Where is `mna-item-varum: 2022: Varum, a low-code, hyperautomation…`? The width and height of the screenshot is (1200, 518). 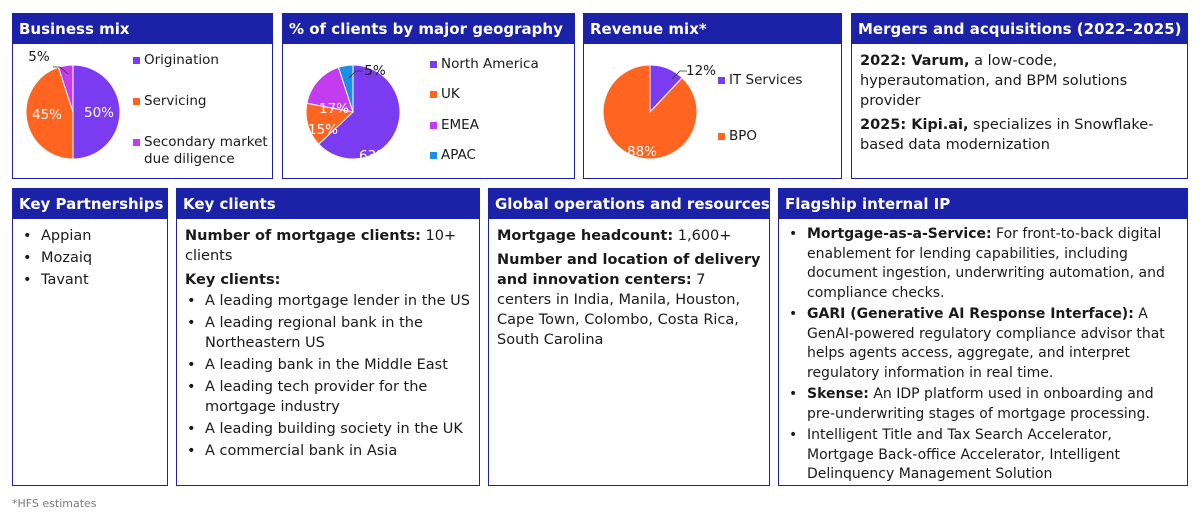 mna-item-varum: 2022: Varum, a low-code, hyperautomation… is located at coordinates (994, 81).